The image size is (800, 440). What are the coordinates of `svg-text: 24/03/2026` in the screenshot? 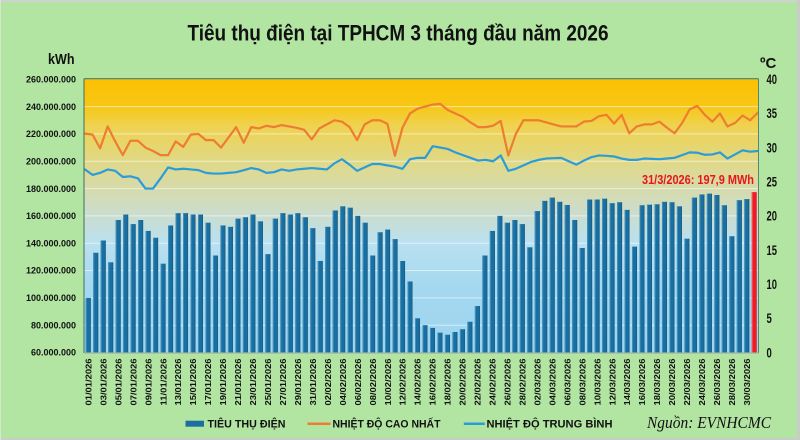 It's located at (702, 381).